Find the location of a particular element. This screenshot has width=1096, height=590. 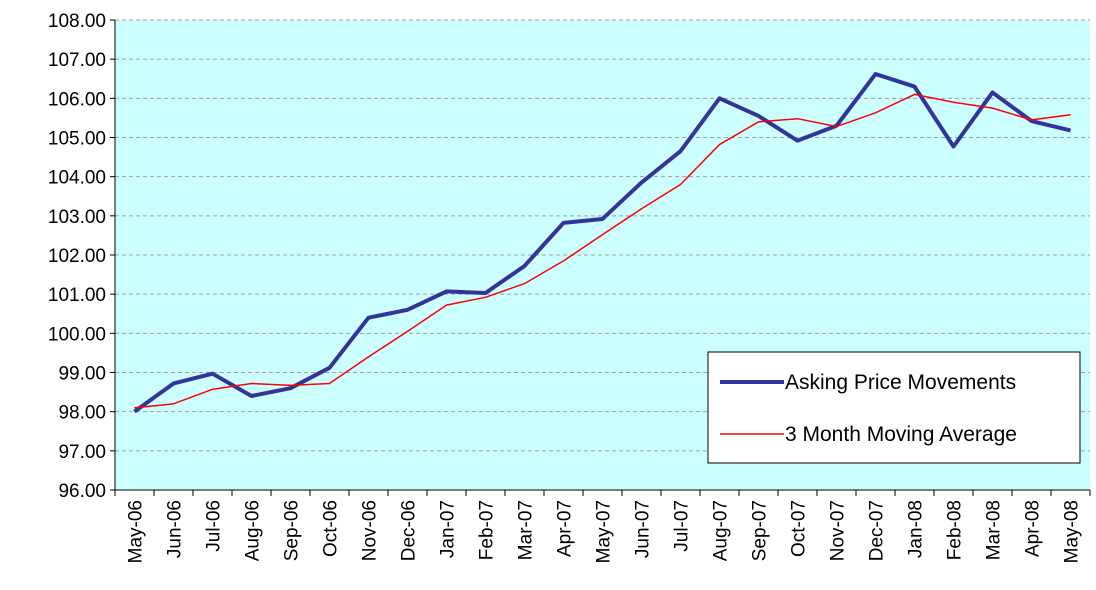

legend-label: 3 Month Moving Average is located at coordinates (901, 434).